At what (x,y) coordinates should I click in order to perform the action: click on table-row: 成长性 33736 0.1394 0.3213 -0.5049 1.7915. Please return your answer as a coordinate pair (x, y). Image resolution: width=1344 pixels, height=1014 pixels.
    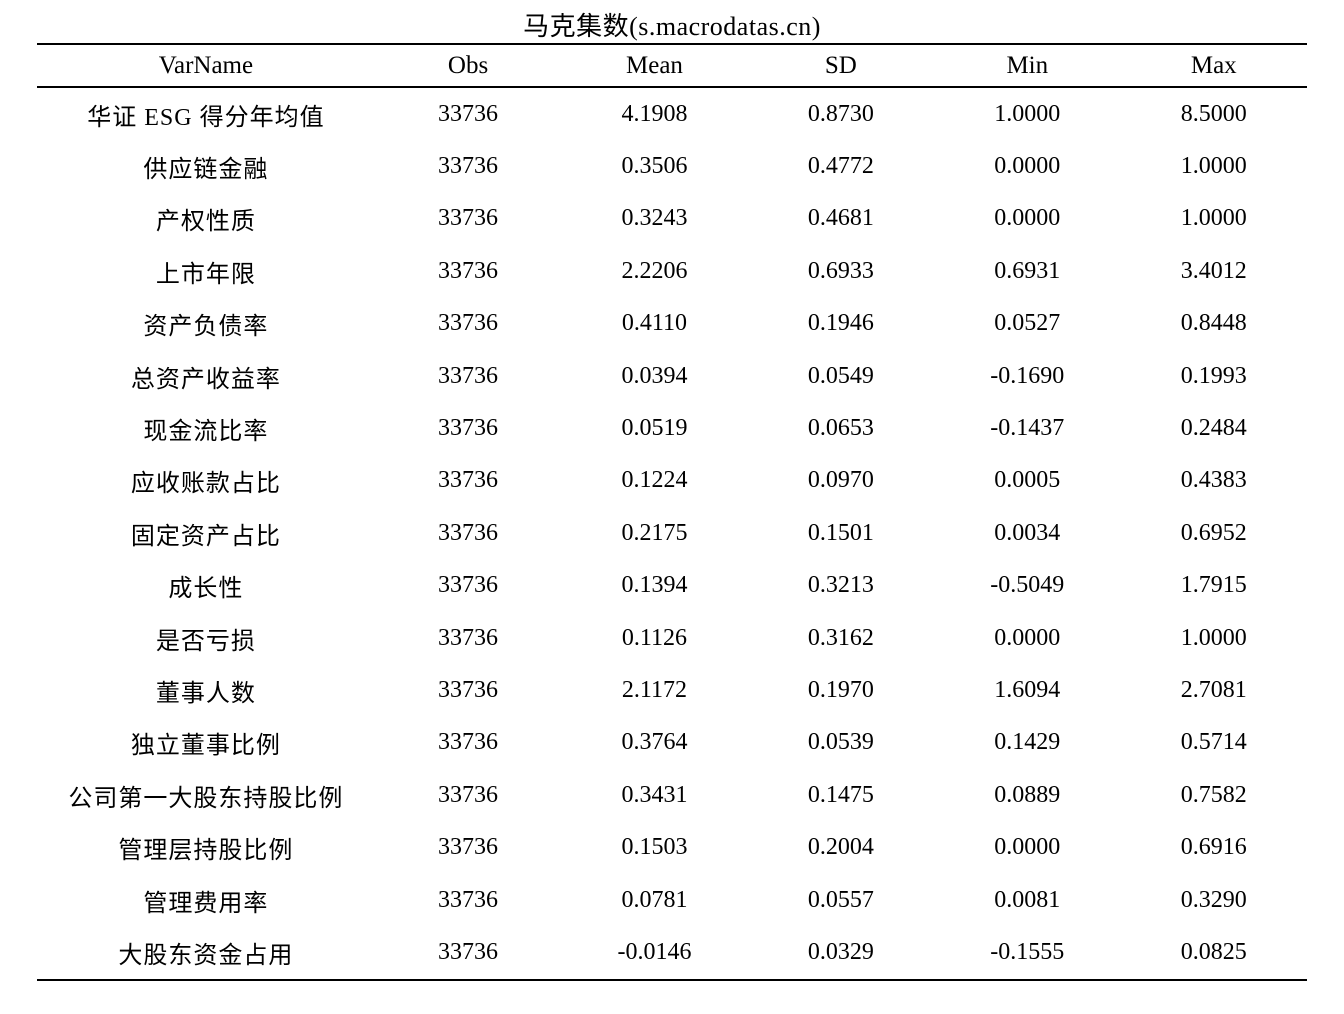
    Looking at the image, I should click on (672, 586).